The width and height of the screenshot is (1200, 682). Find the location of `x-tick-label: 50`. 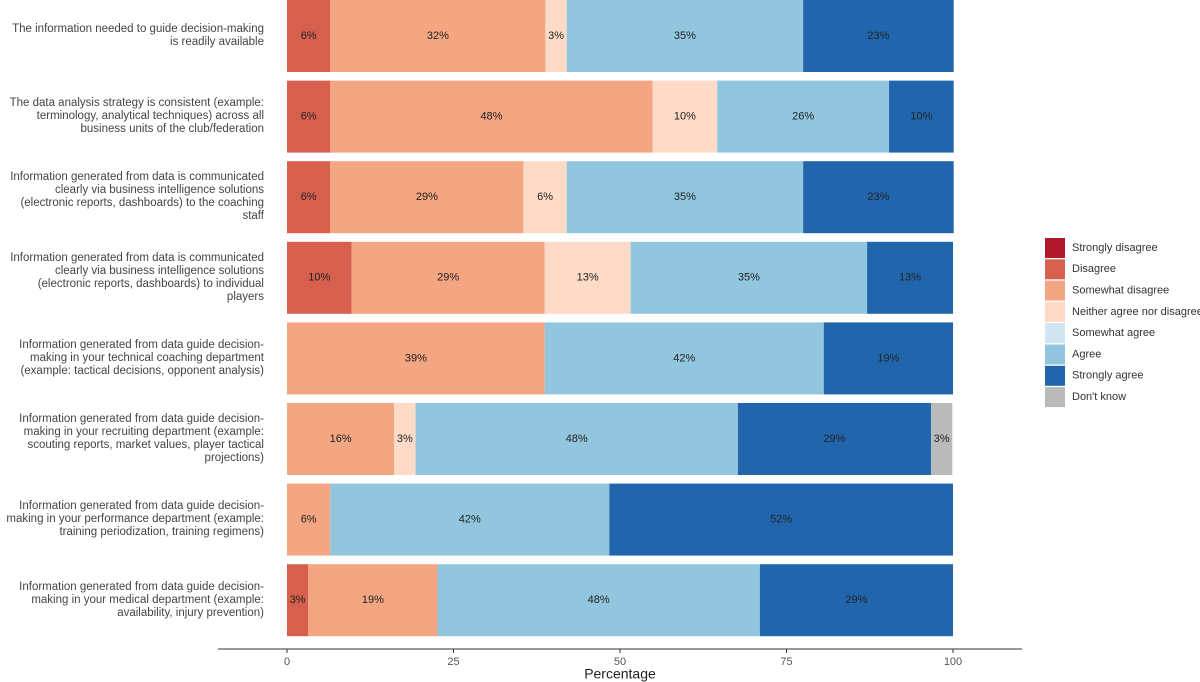

x-tick-label: 50 is located at coordinates (620, 662).